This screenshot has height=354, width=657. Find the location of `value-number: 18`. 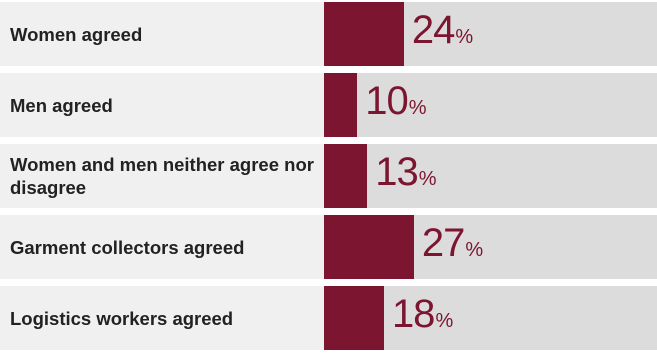

value-number: 18 is located at coordinates (413, 314).